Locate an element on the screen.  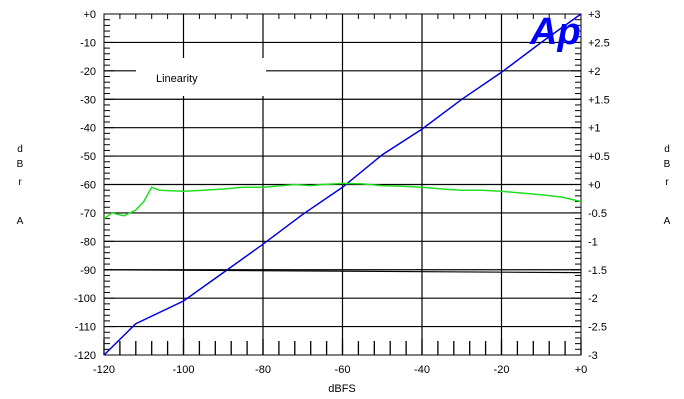
x-tick-label: -80 is located at coordinates (263, 370).